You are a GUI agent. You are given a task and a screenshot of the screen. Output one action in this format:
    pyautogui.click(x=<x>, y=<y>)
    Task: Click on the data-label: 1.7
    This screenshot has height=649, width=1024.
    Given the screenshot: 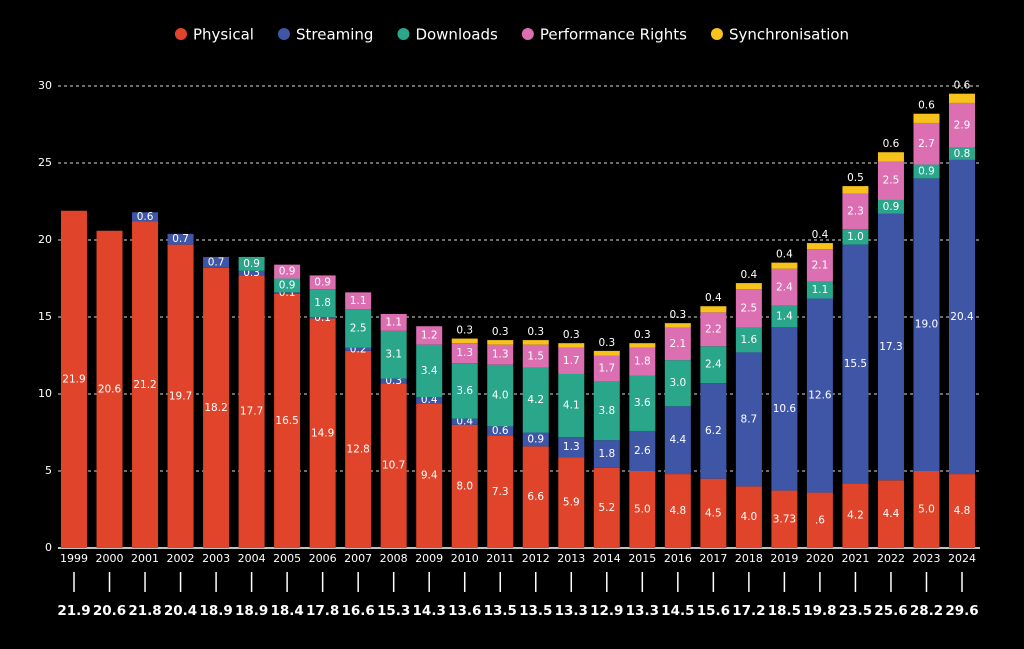 What is the action you would take?
    pyautogui.click(x=606, y=369)
    